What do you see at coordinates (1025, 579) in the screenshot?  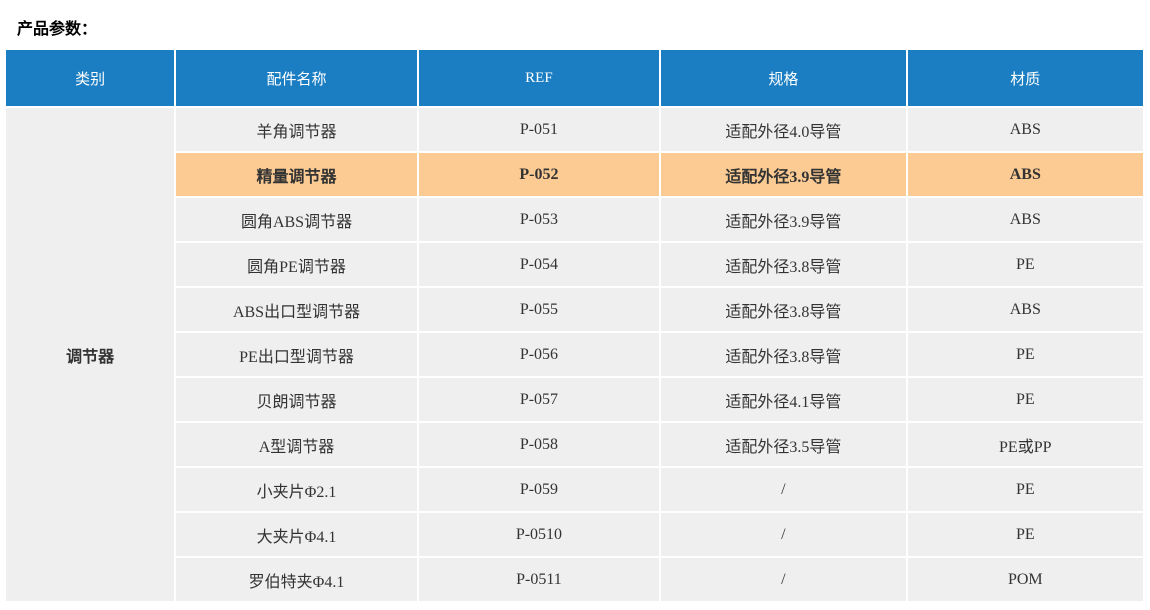 I see `material-cell: POM` at bounding box center [1025, 579].